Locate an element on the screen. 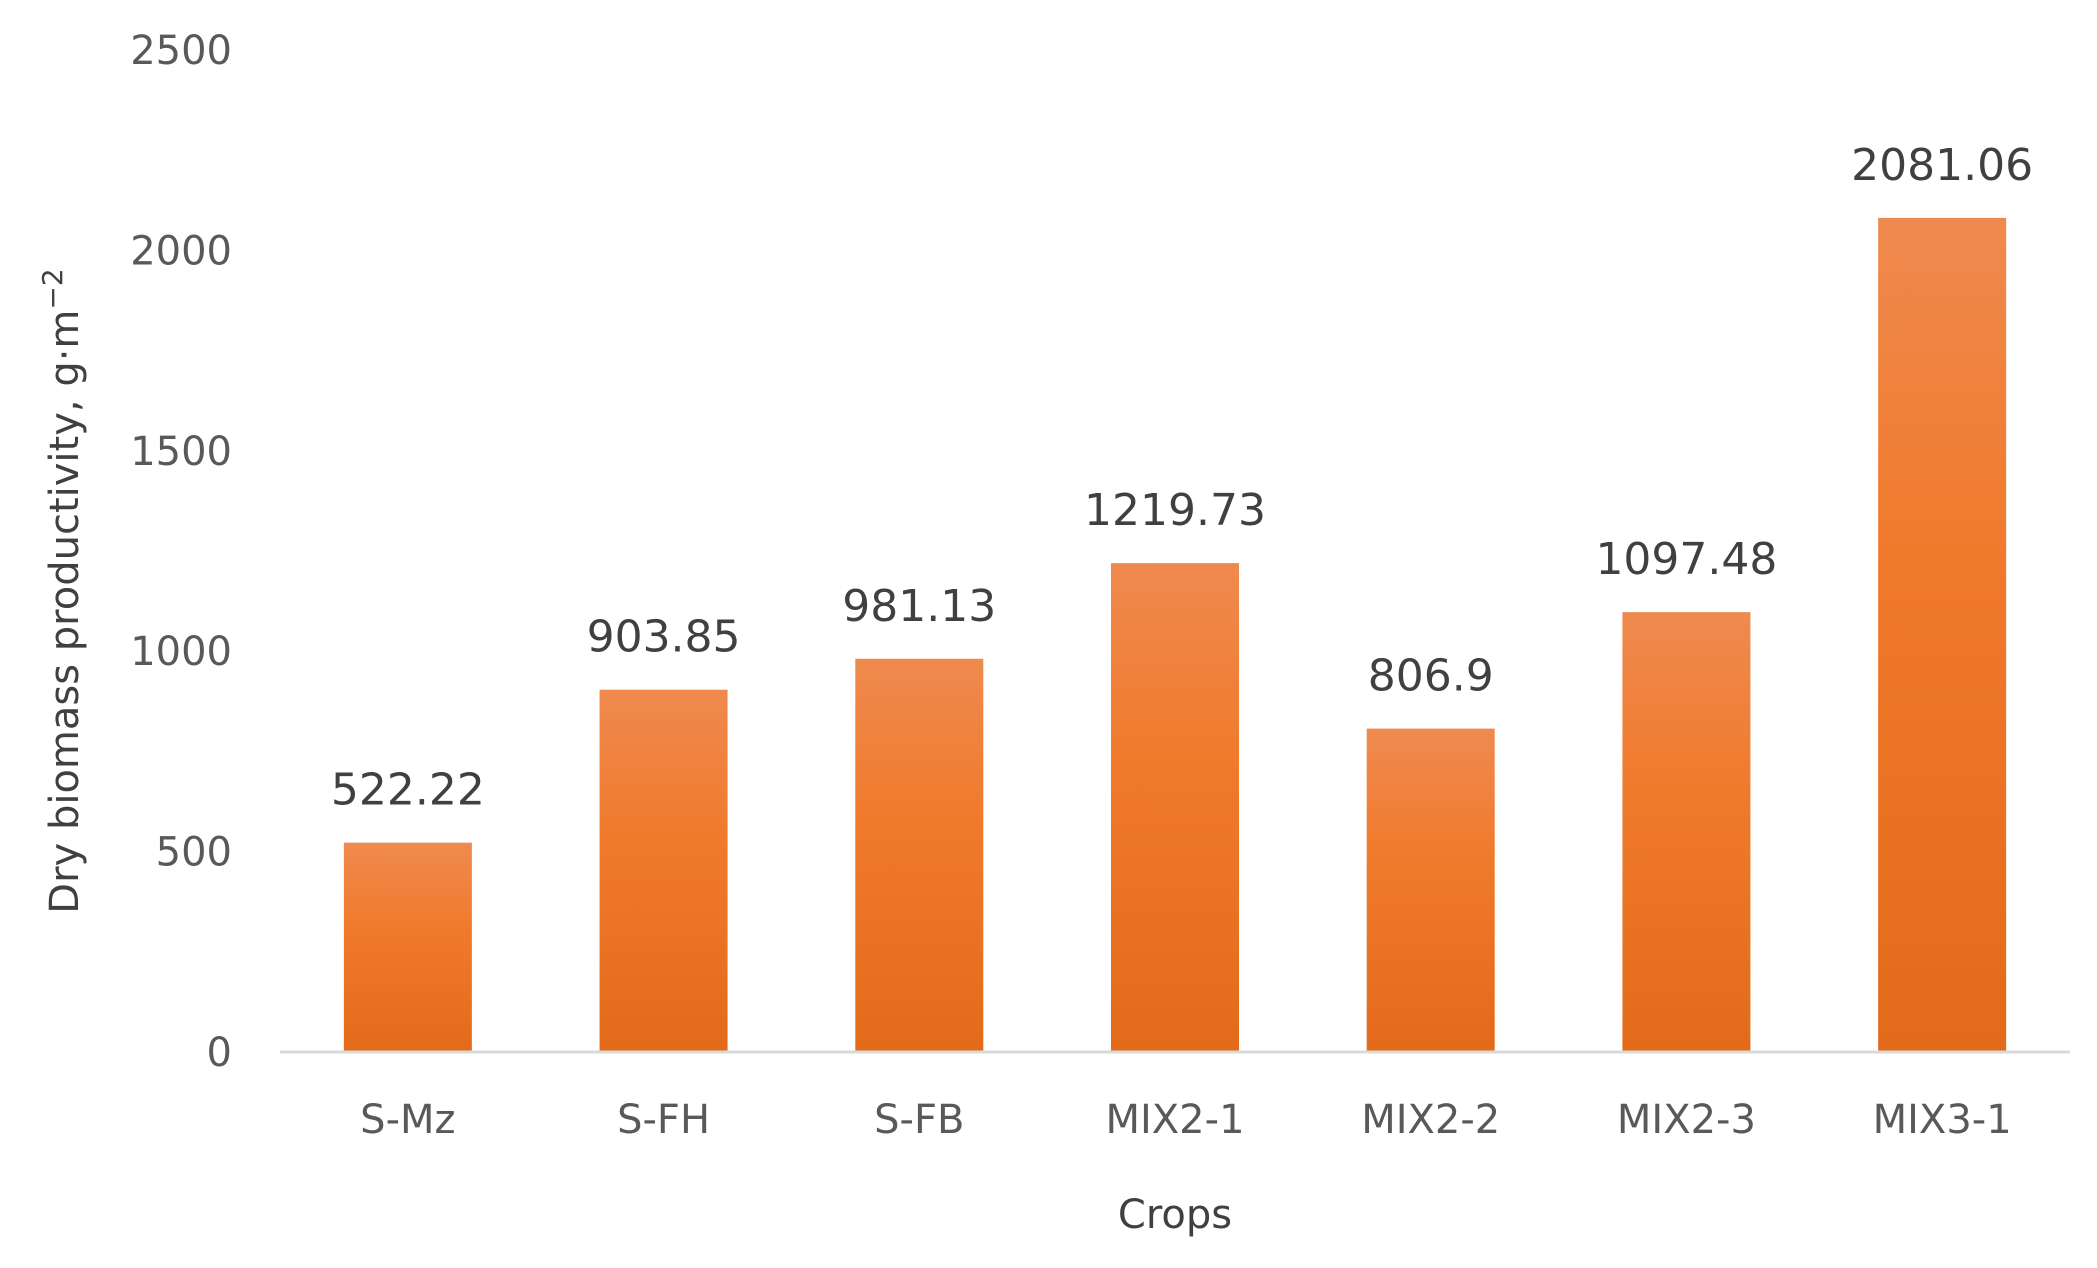  x-tick-label: S-FH is located at coordinates (663, 1120).